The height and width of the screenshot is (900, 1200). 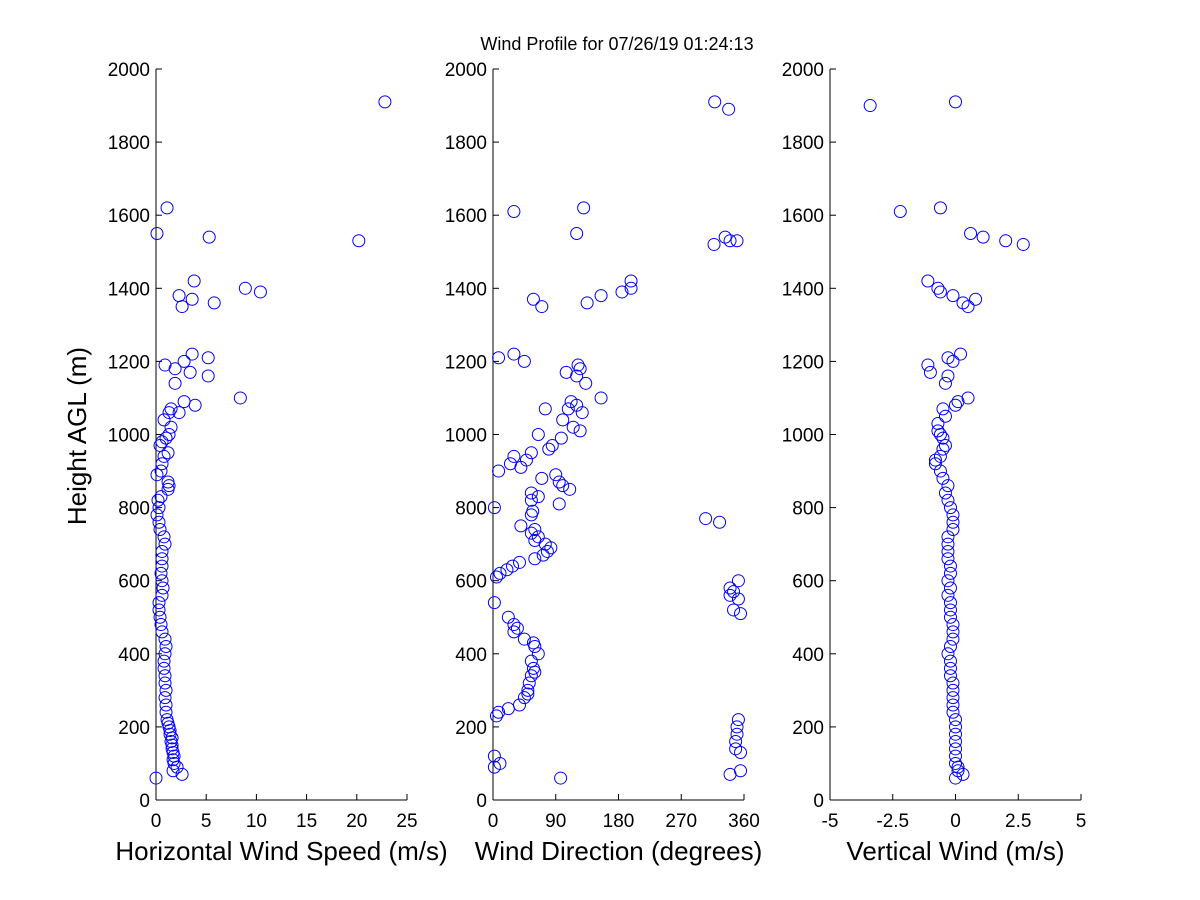 What do you see at coordinates (471, 509) in the screenshot?
I see `y-tick-label: 800` at bounding box center [471, 509].